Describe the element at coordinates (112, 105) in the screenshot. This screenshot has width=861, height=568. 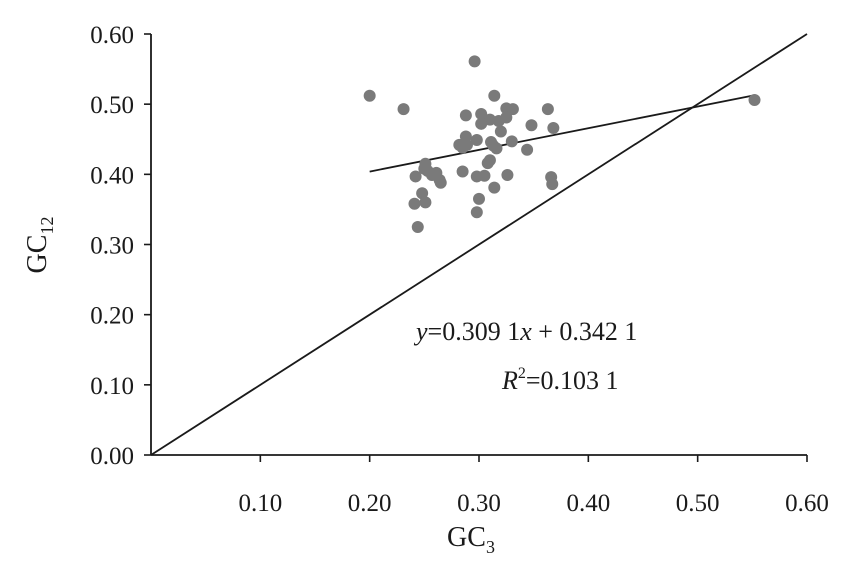
I see `y-tick-label: 0.50` at that location.